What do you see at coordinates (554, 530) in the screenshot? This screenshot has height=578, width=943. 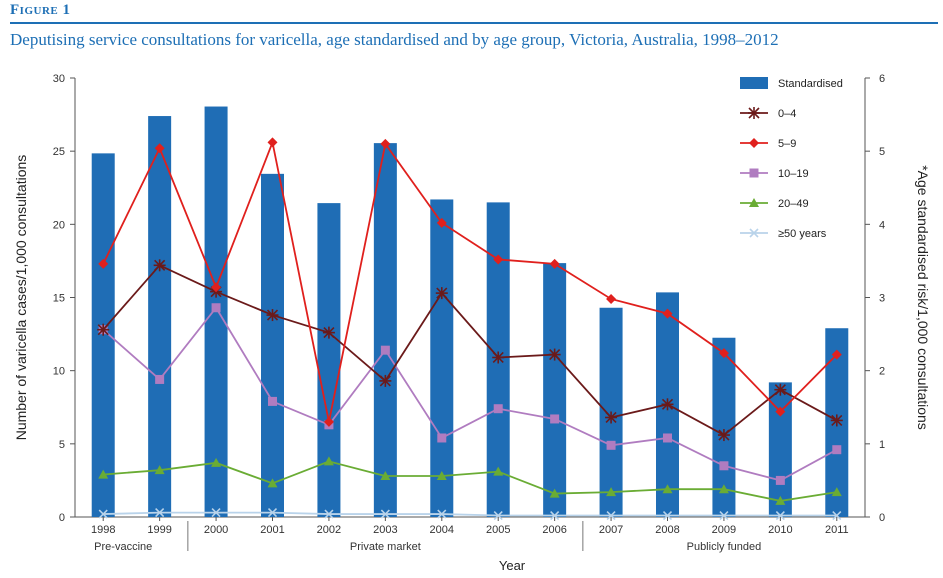 I see `x-tick-label: 2006` at bounding box center [554, 530].